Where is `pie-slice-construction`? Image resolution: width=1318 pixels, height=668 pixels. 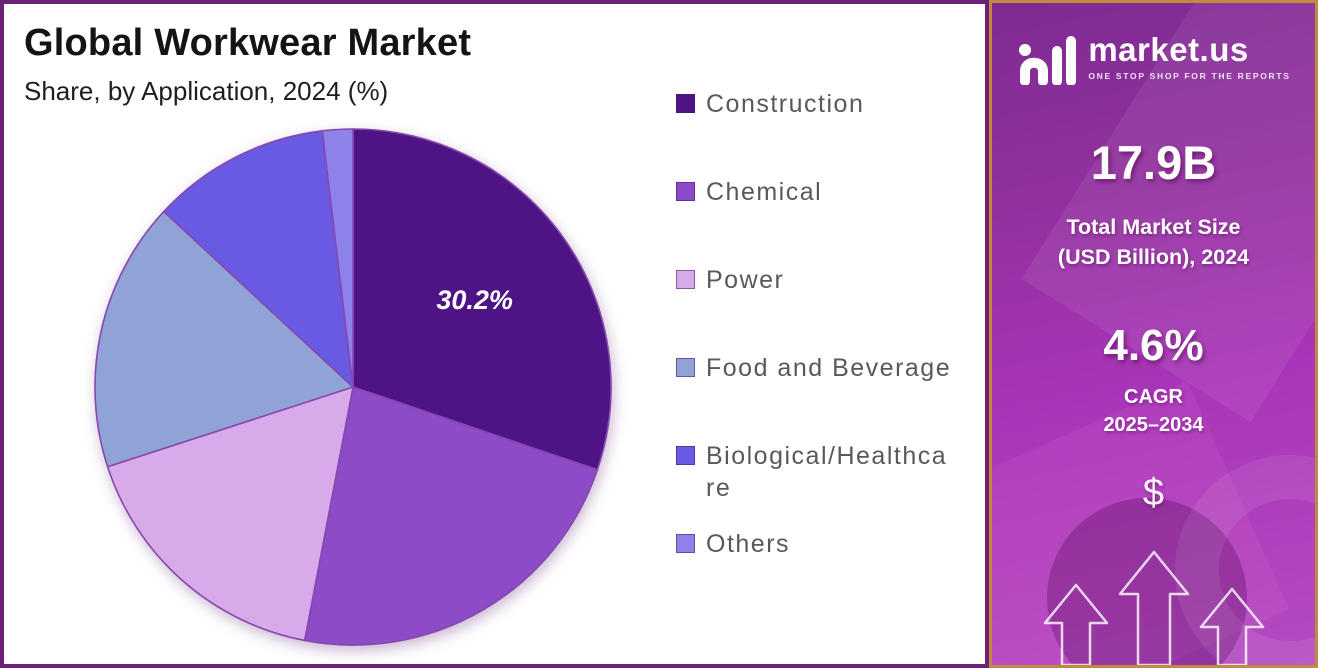
pie-slice-construction is located at coordinates (482, 299).